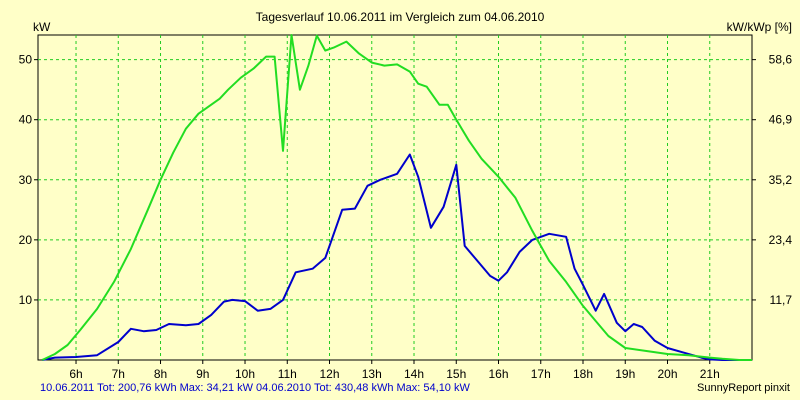  What do you see at coordinates (710, 374) in the screenshot?
I see `x-tick-label: 21h` at bounding box center [710, 374].